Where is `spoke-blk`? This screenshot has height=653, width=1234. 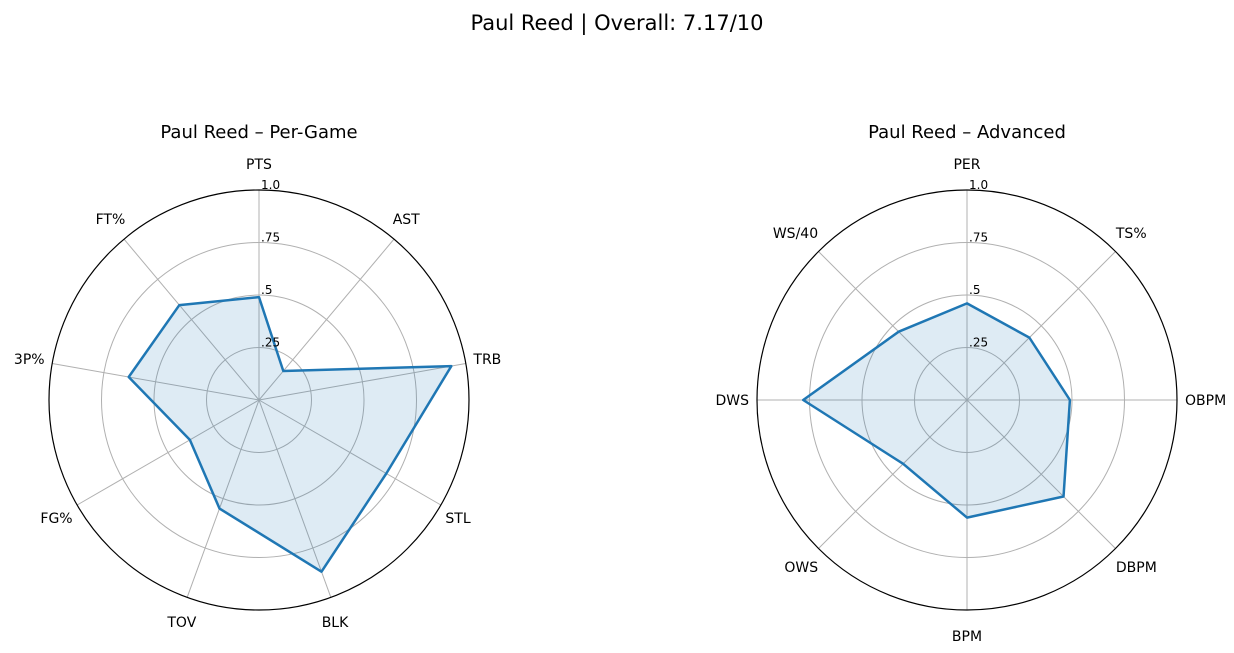
spoke-blk is located at coordinates (295, 498).